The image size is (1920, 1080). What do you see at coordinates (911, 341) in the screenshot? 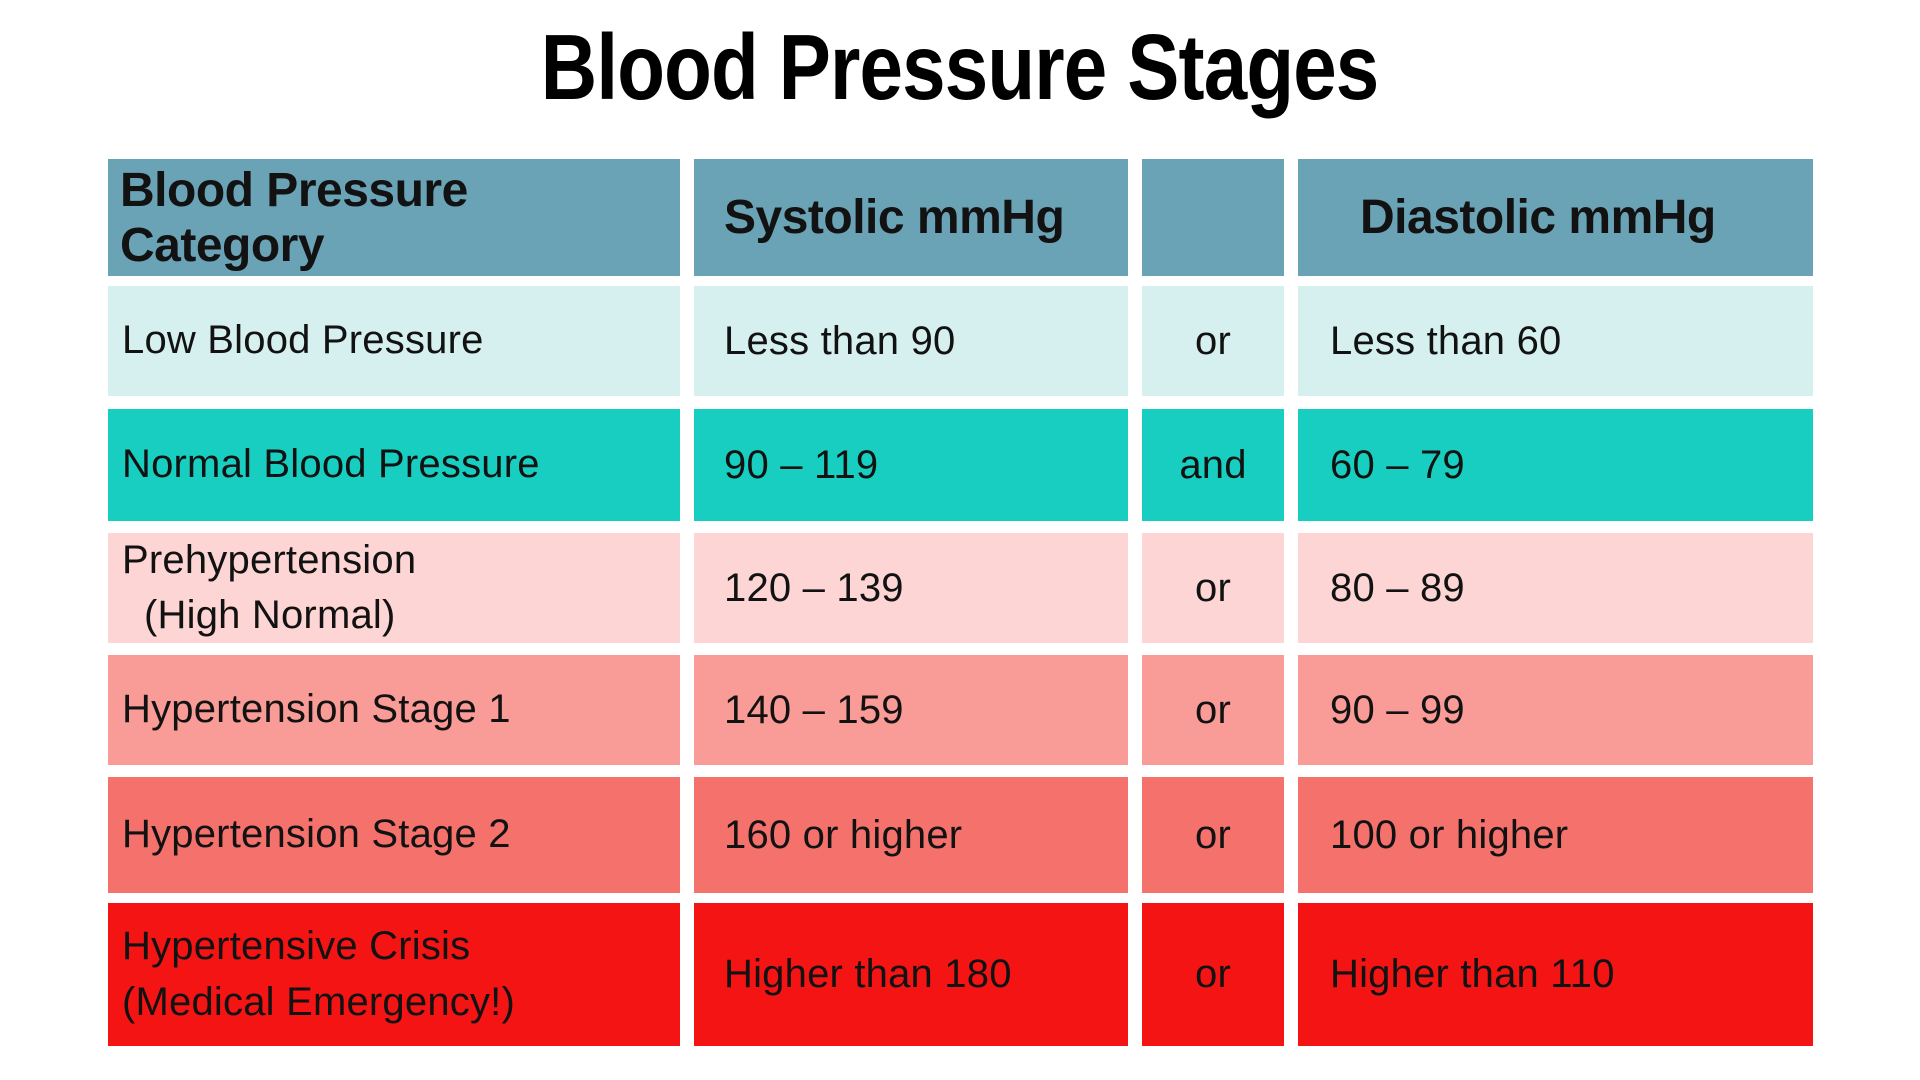
I see `cell-systolic: Less than 90` at bounding box center [911, 341].